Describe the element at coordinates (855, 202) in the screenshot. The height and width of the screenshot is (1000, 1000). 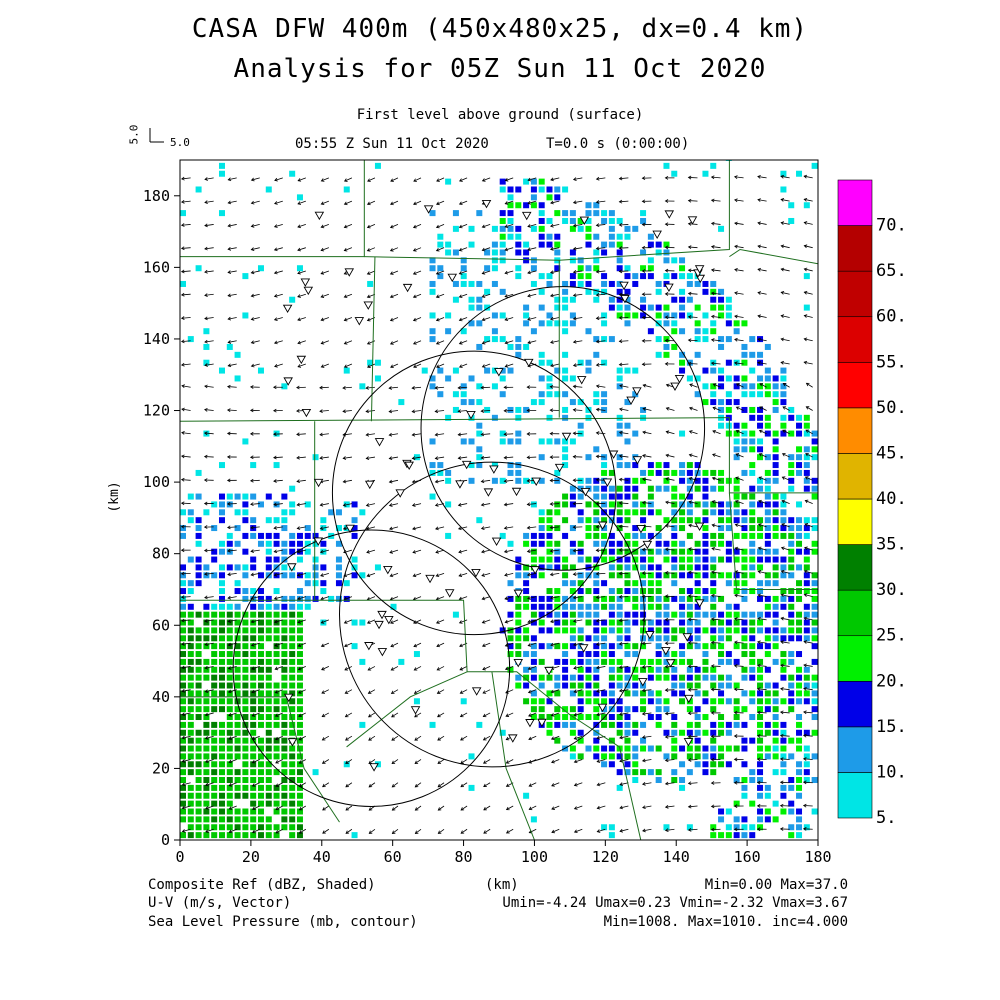
I see `colorbar-swatch` at that location.